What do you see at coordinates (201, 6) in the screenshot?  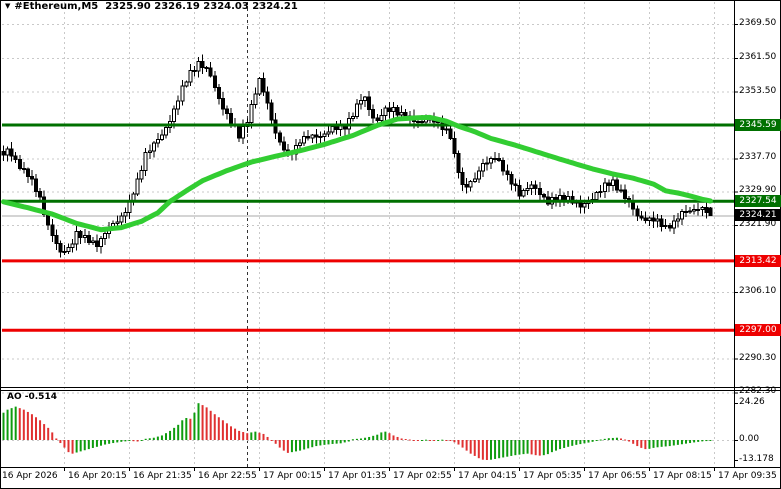 I see `ohlc-label: 2325.90 2326.19 2324.03 2324.21` at bounding box center [201, 6].